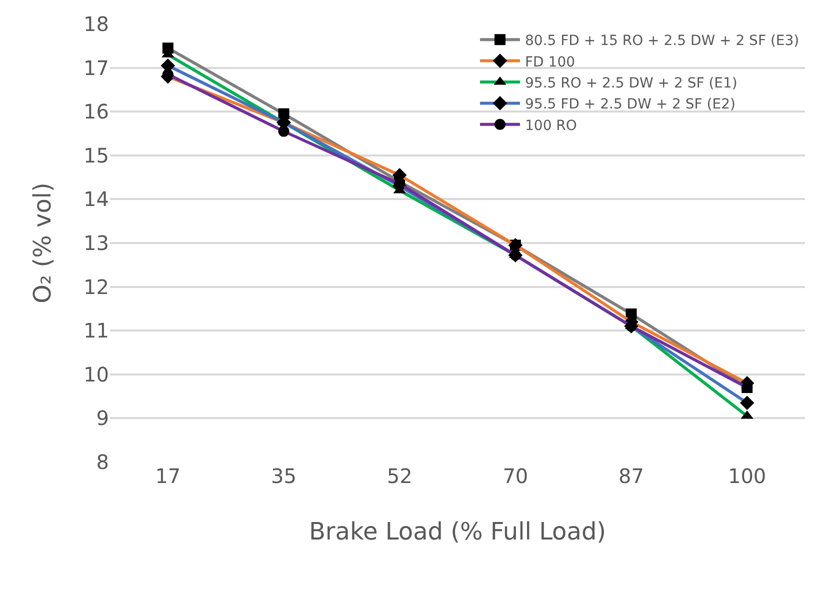 Image resolution: width=825 pixels, height=592 pixels. I want to click on y-tick-label: 12, so click(96, 286).